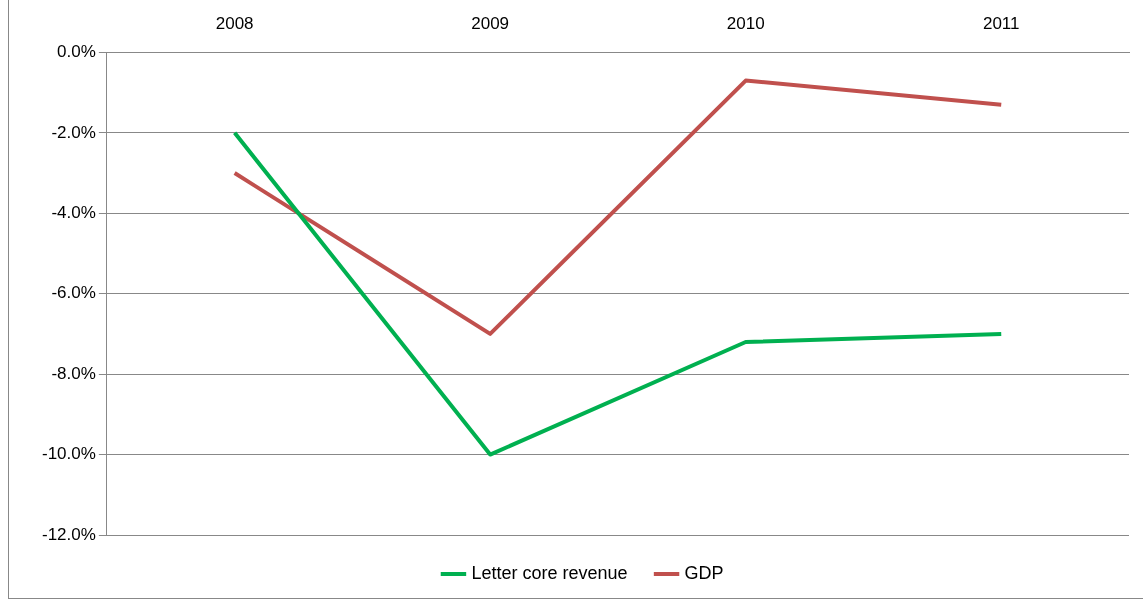 This screenshot has height=601, width=1144. Describe the element at coordinates (549, 572) in the screenshot. I see `legend-label: Letter core revenue` at that location.